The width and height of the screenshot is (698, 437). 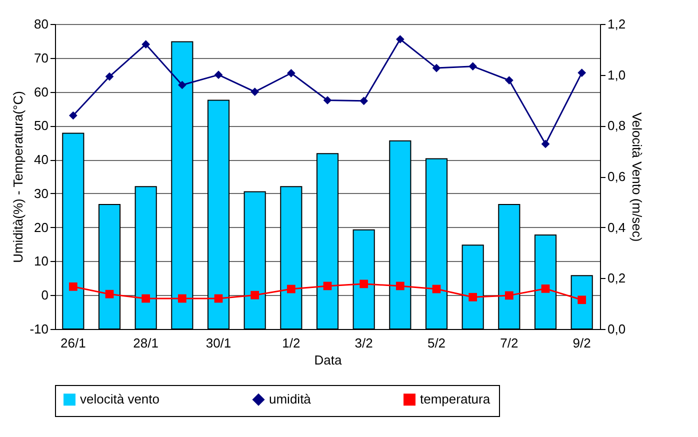 What do you see at coordinates (44, 295) in the screenshot?
I see `y-tick-label: 0` at bounding box center [44, 295].